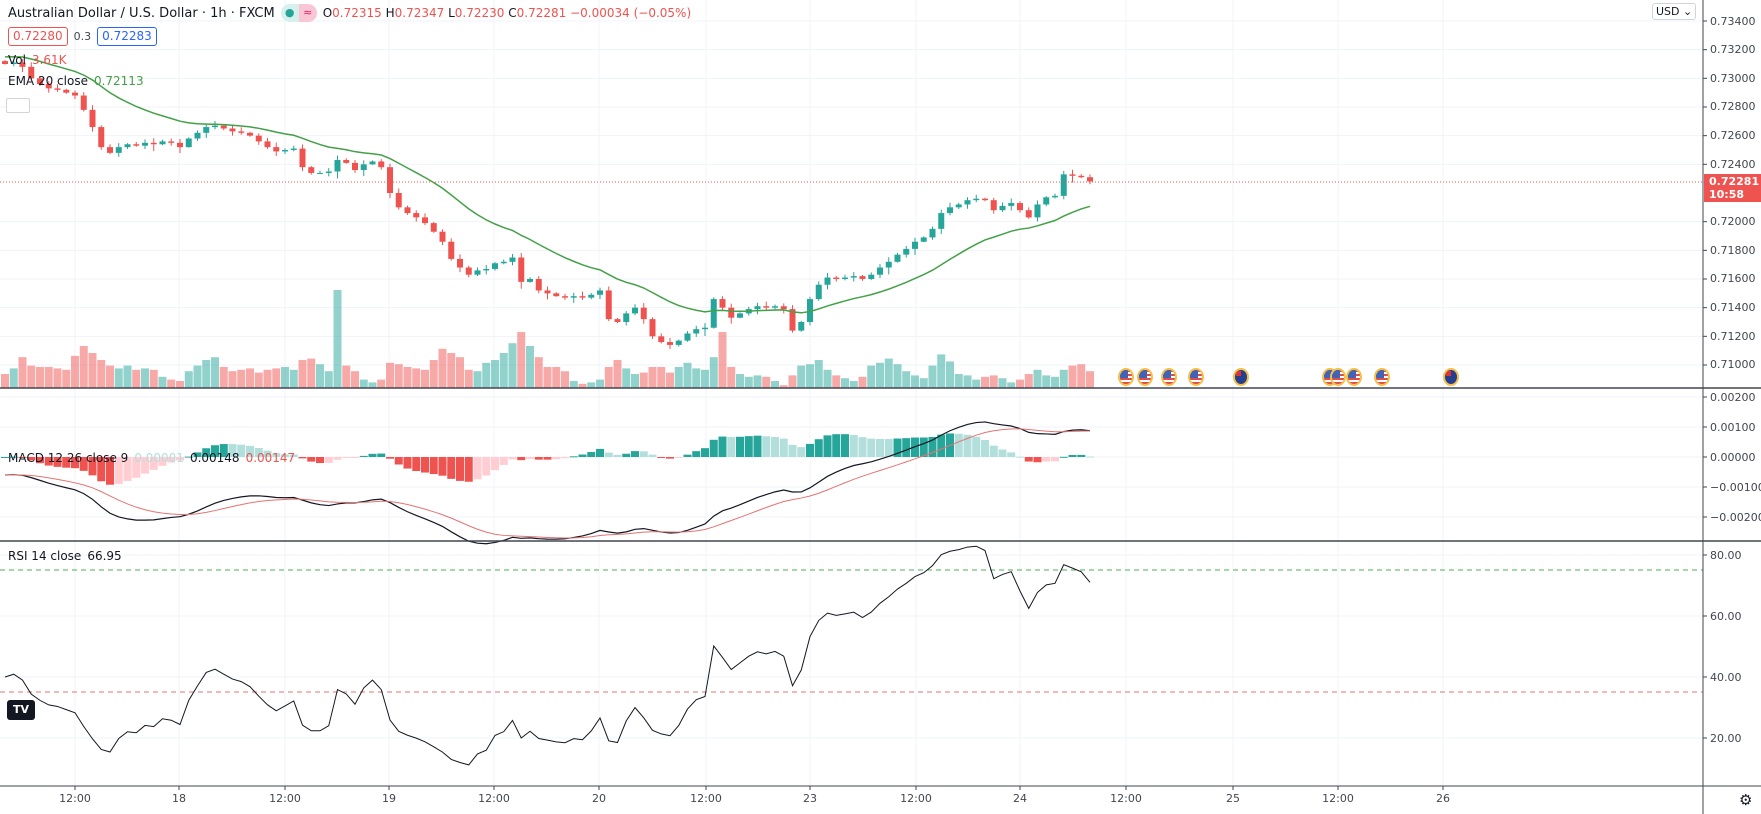 Image resolution: width=1761 pixels, height=814 pixels. I want to click on currency-select: USD ⌄, so click(1674, 11).